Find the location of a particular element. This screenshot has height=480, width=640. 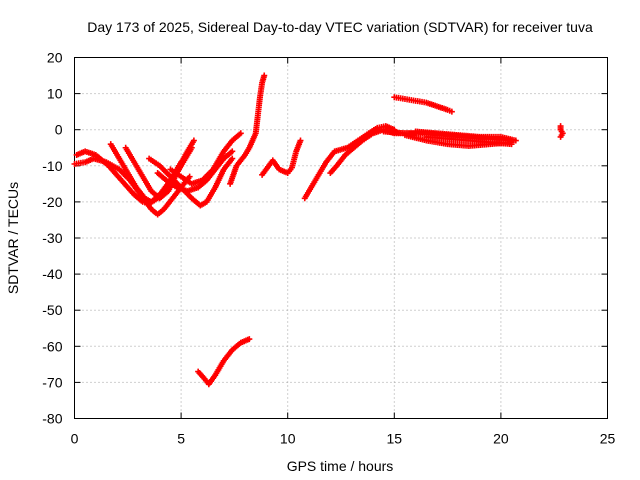

y-tick-label: -10 is located at coordinates (52, 166).